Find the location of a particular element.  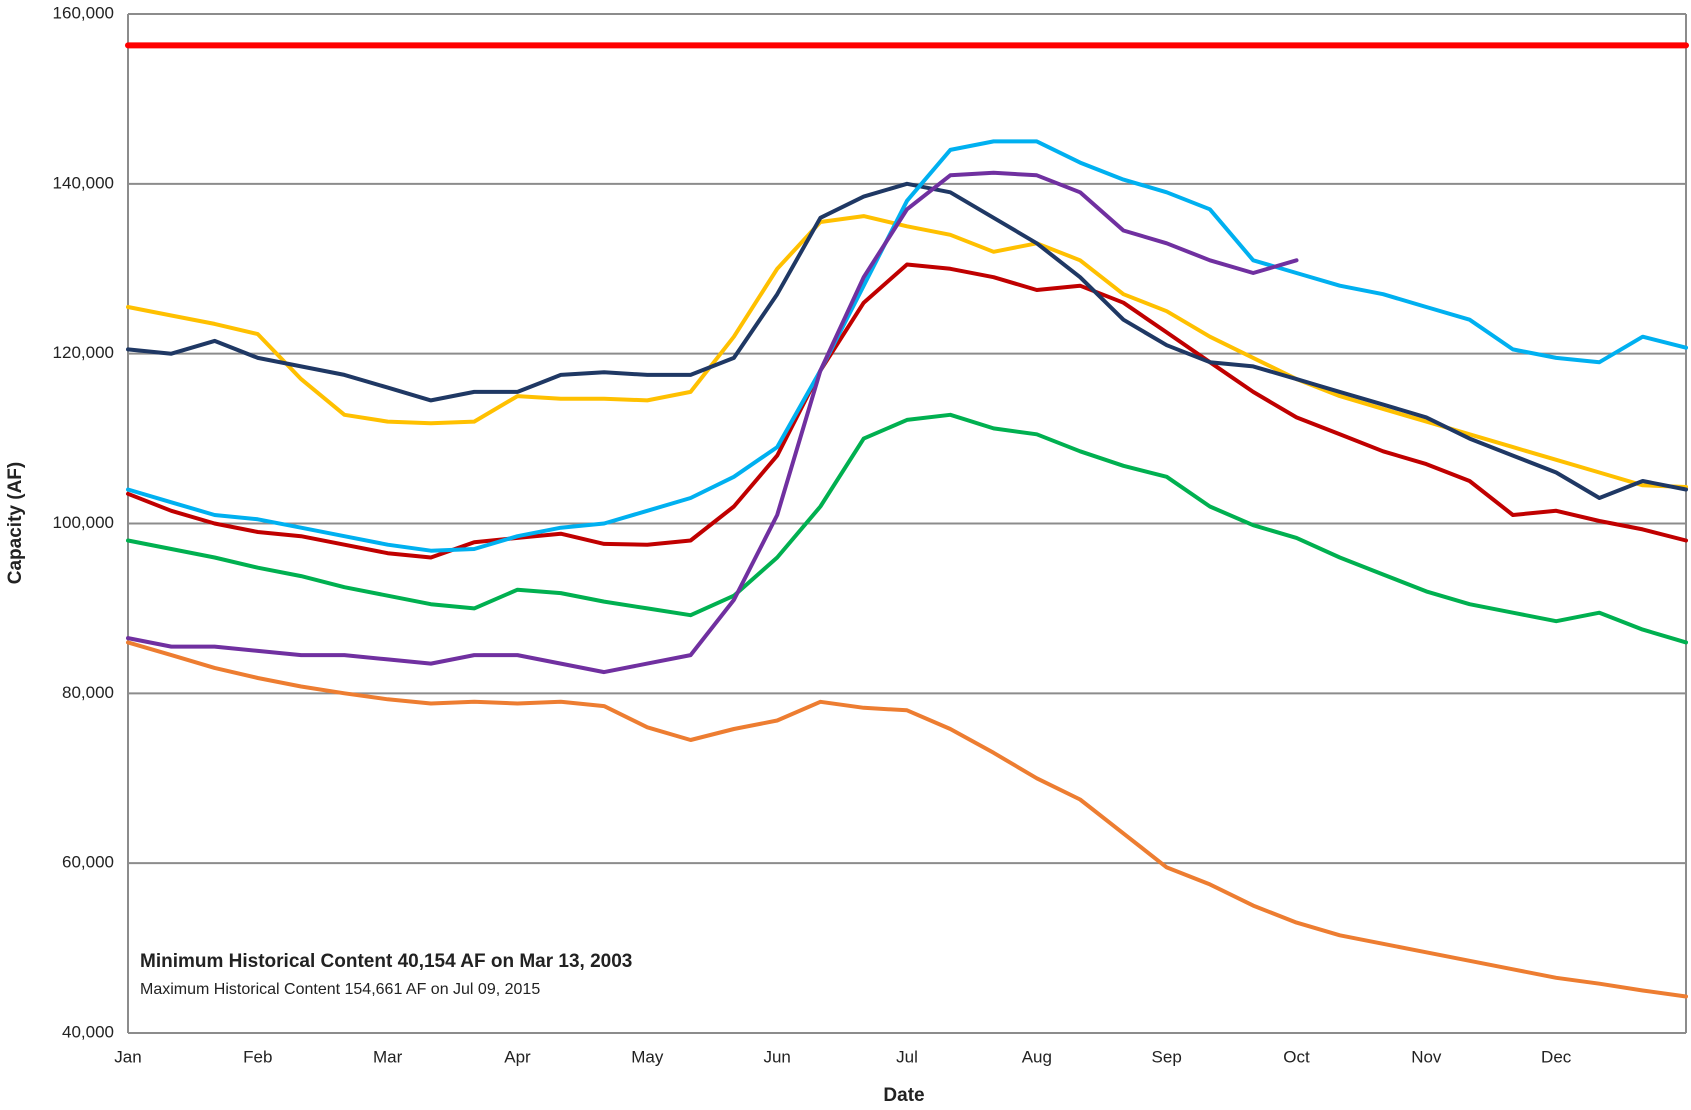

y-axis-label: Capacity (AF) is located at coordinates (15, 523).